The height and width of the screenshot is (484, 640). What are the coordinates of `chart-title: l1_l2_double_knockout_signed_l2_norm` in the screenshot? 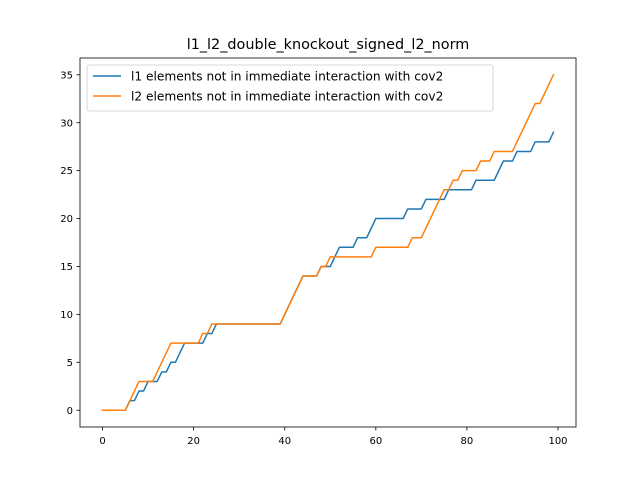 It's located at (328, 45).